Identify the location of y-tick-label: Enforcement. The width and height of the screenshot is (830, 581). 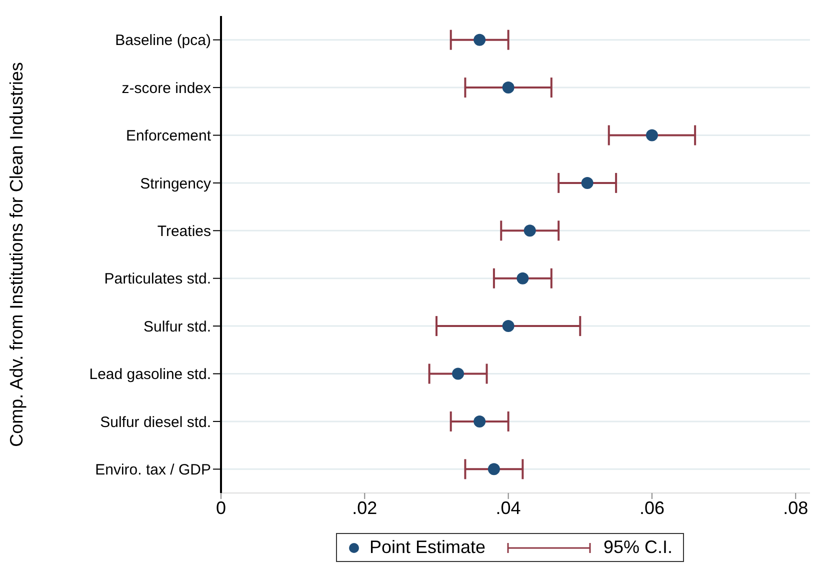
(169, 136).